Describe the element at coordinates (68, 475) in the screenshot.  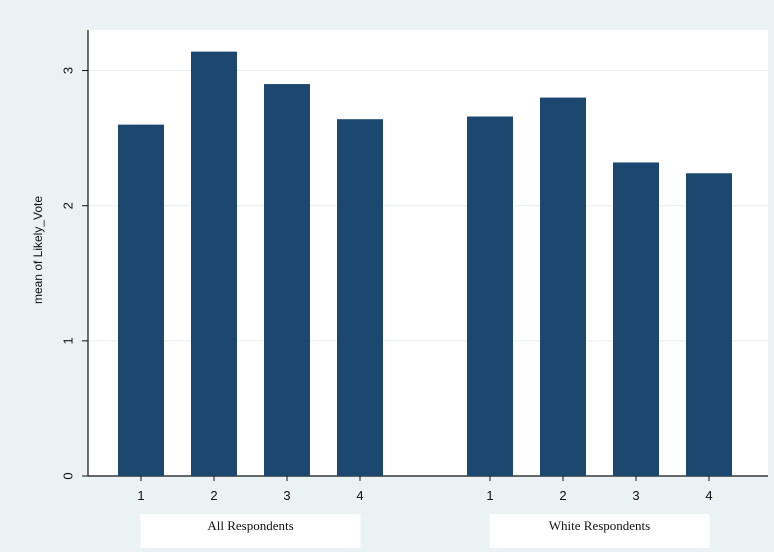
I see `y-tick-label: 0` at that location.